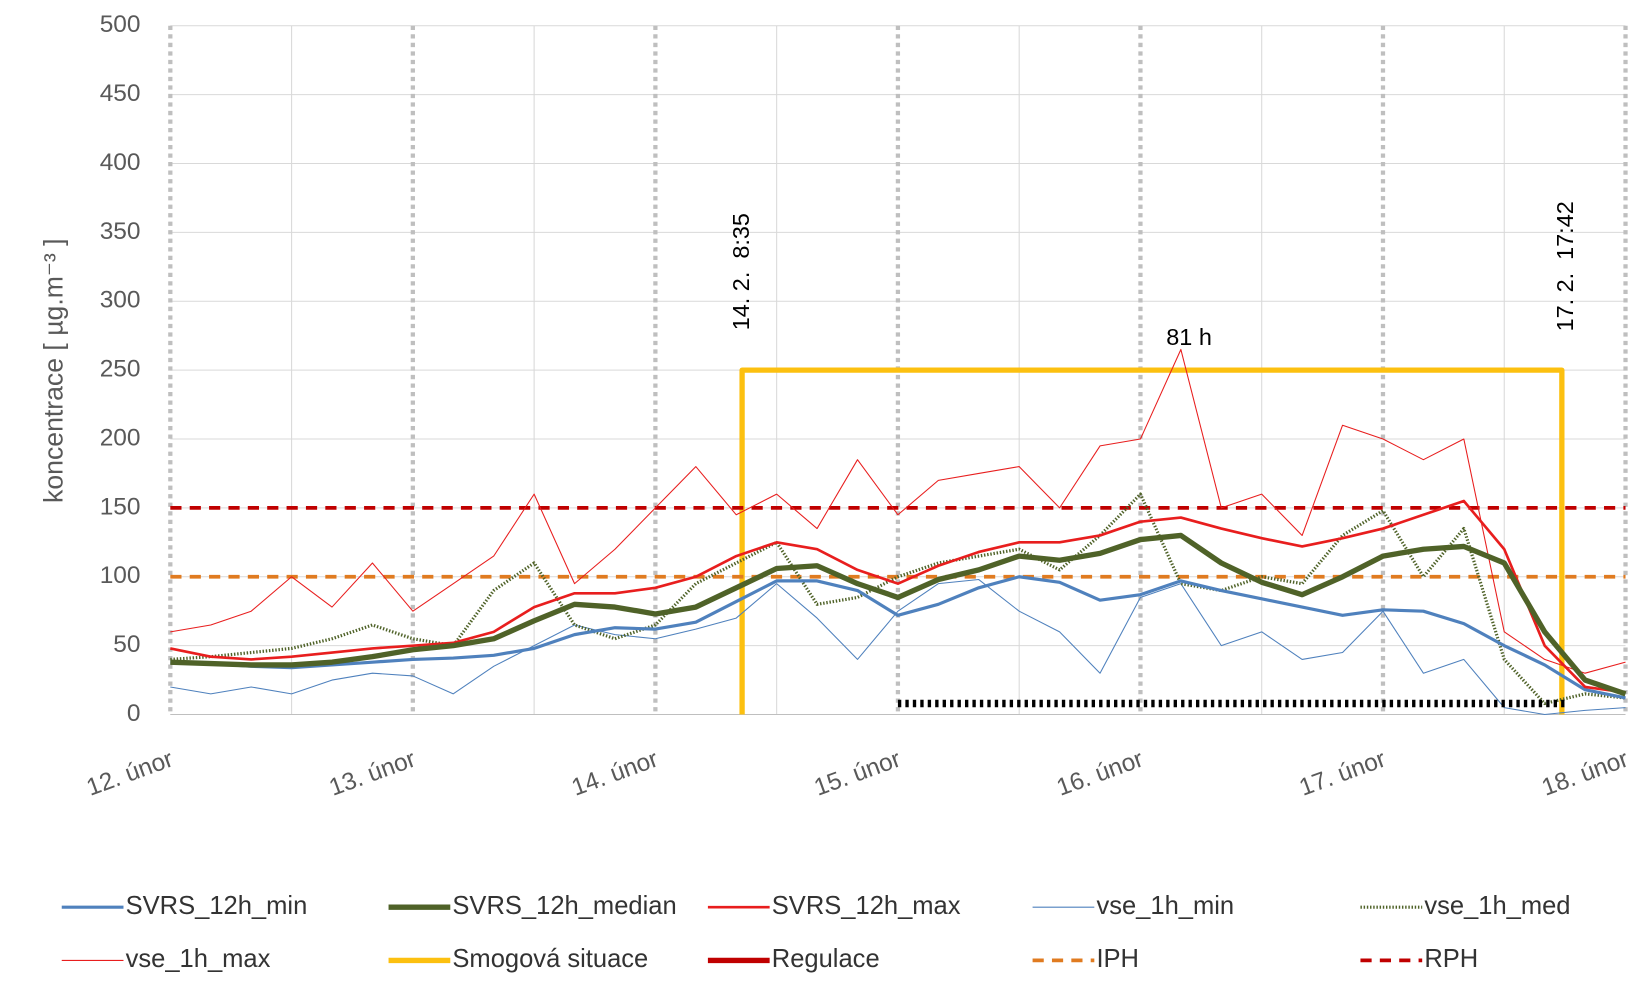  I want to click on y-tick-label: 400, so click(120, 162).